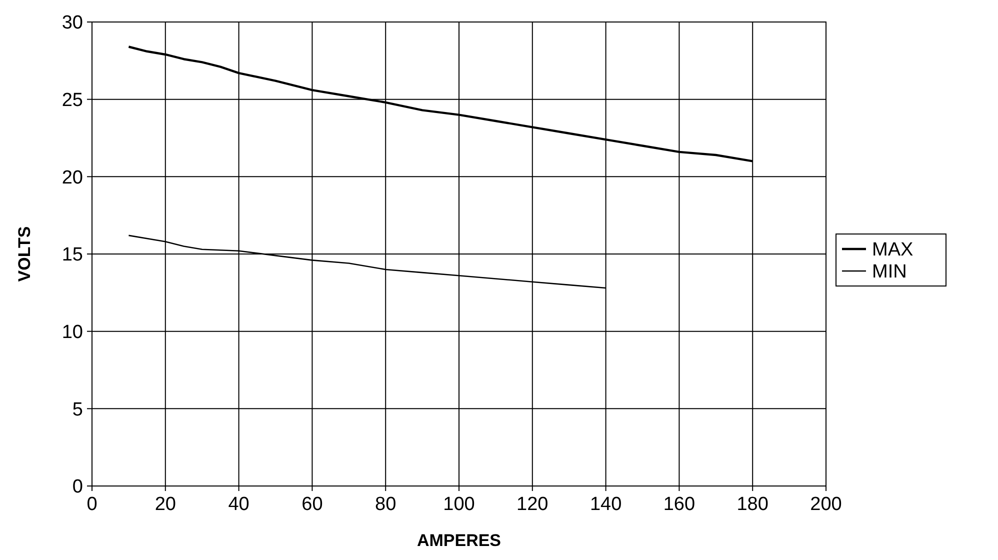  Describe the element at coordinates (459, 540) in the screenshot. I see `x-axis-title: AMPERES` at that location.